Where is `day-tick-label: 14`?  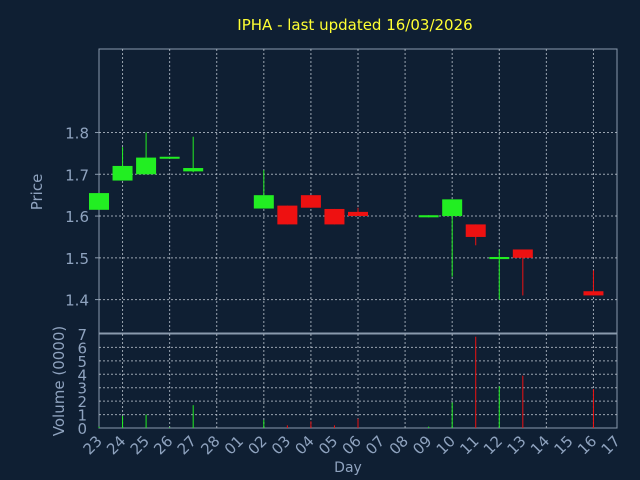
day-tick-label: 14 is located at coordinates (540, 445).